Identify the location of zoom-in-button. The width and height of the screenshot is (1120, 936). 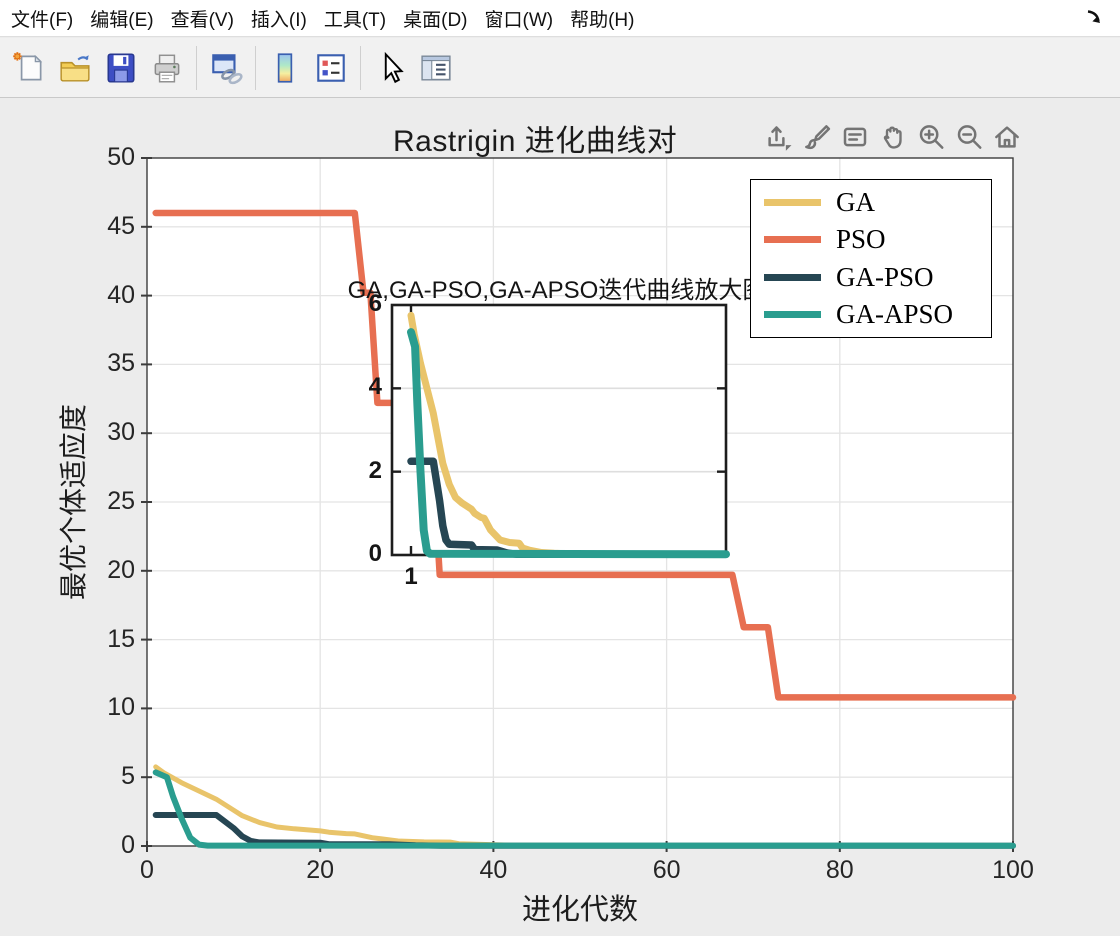
(930, 137).